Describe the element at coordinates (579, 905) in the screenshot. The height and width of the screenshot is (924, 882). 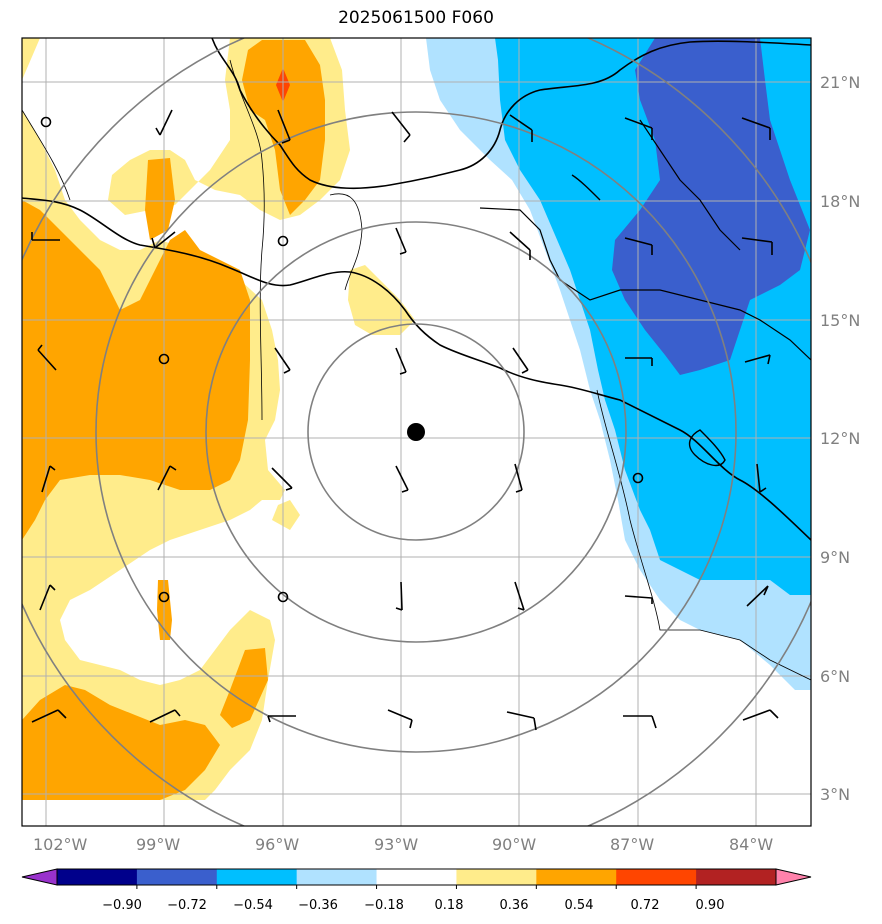
I see `colorbar-tick-label: 0.54` at that location.